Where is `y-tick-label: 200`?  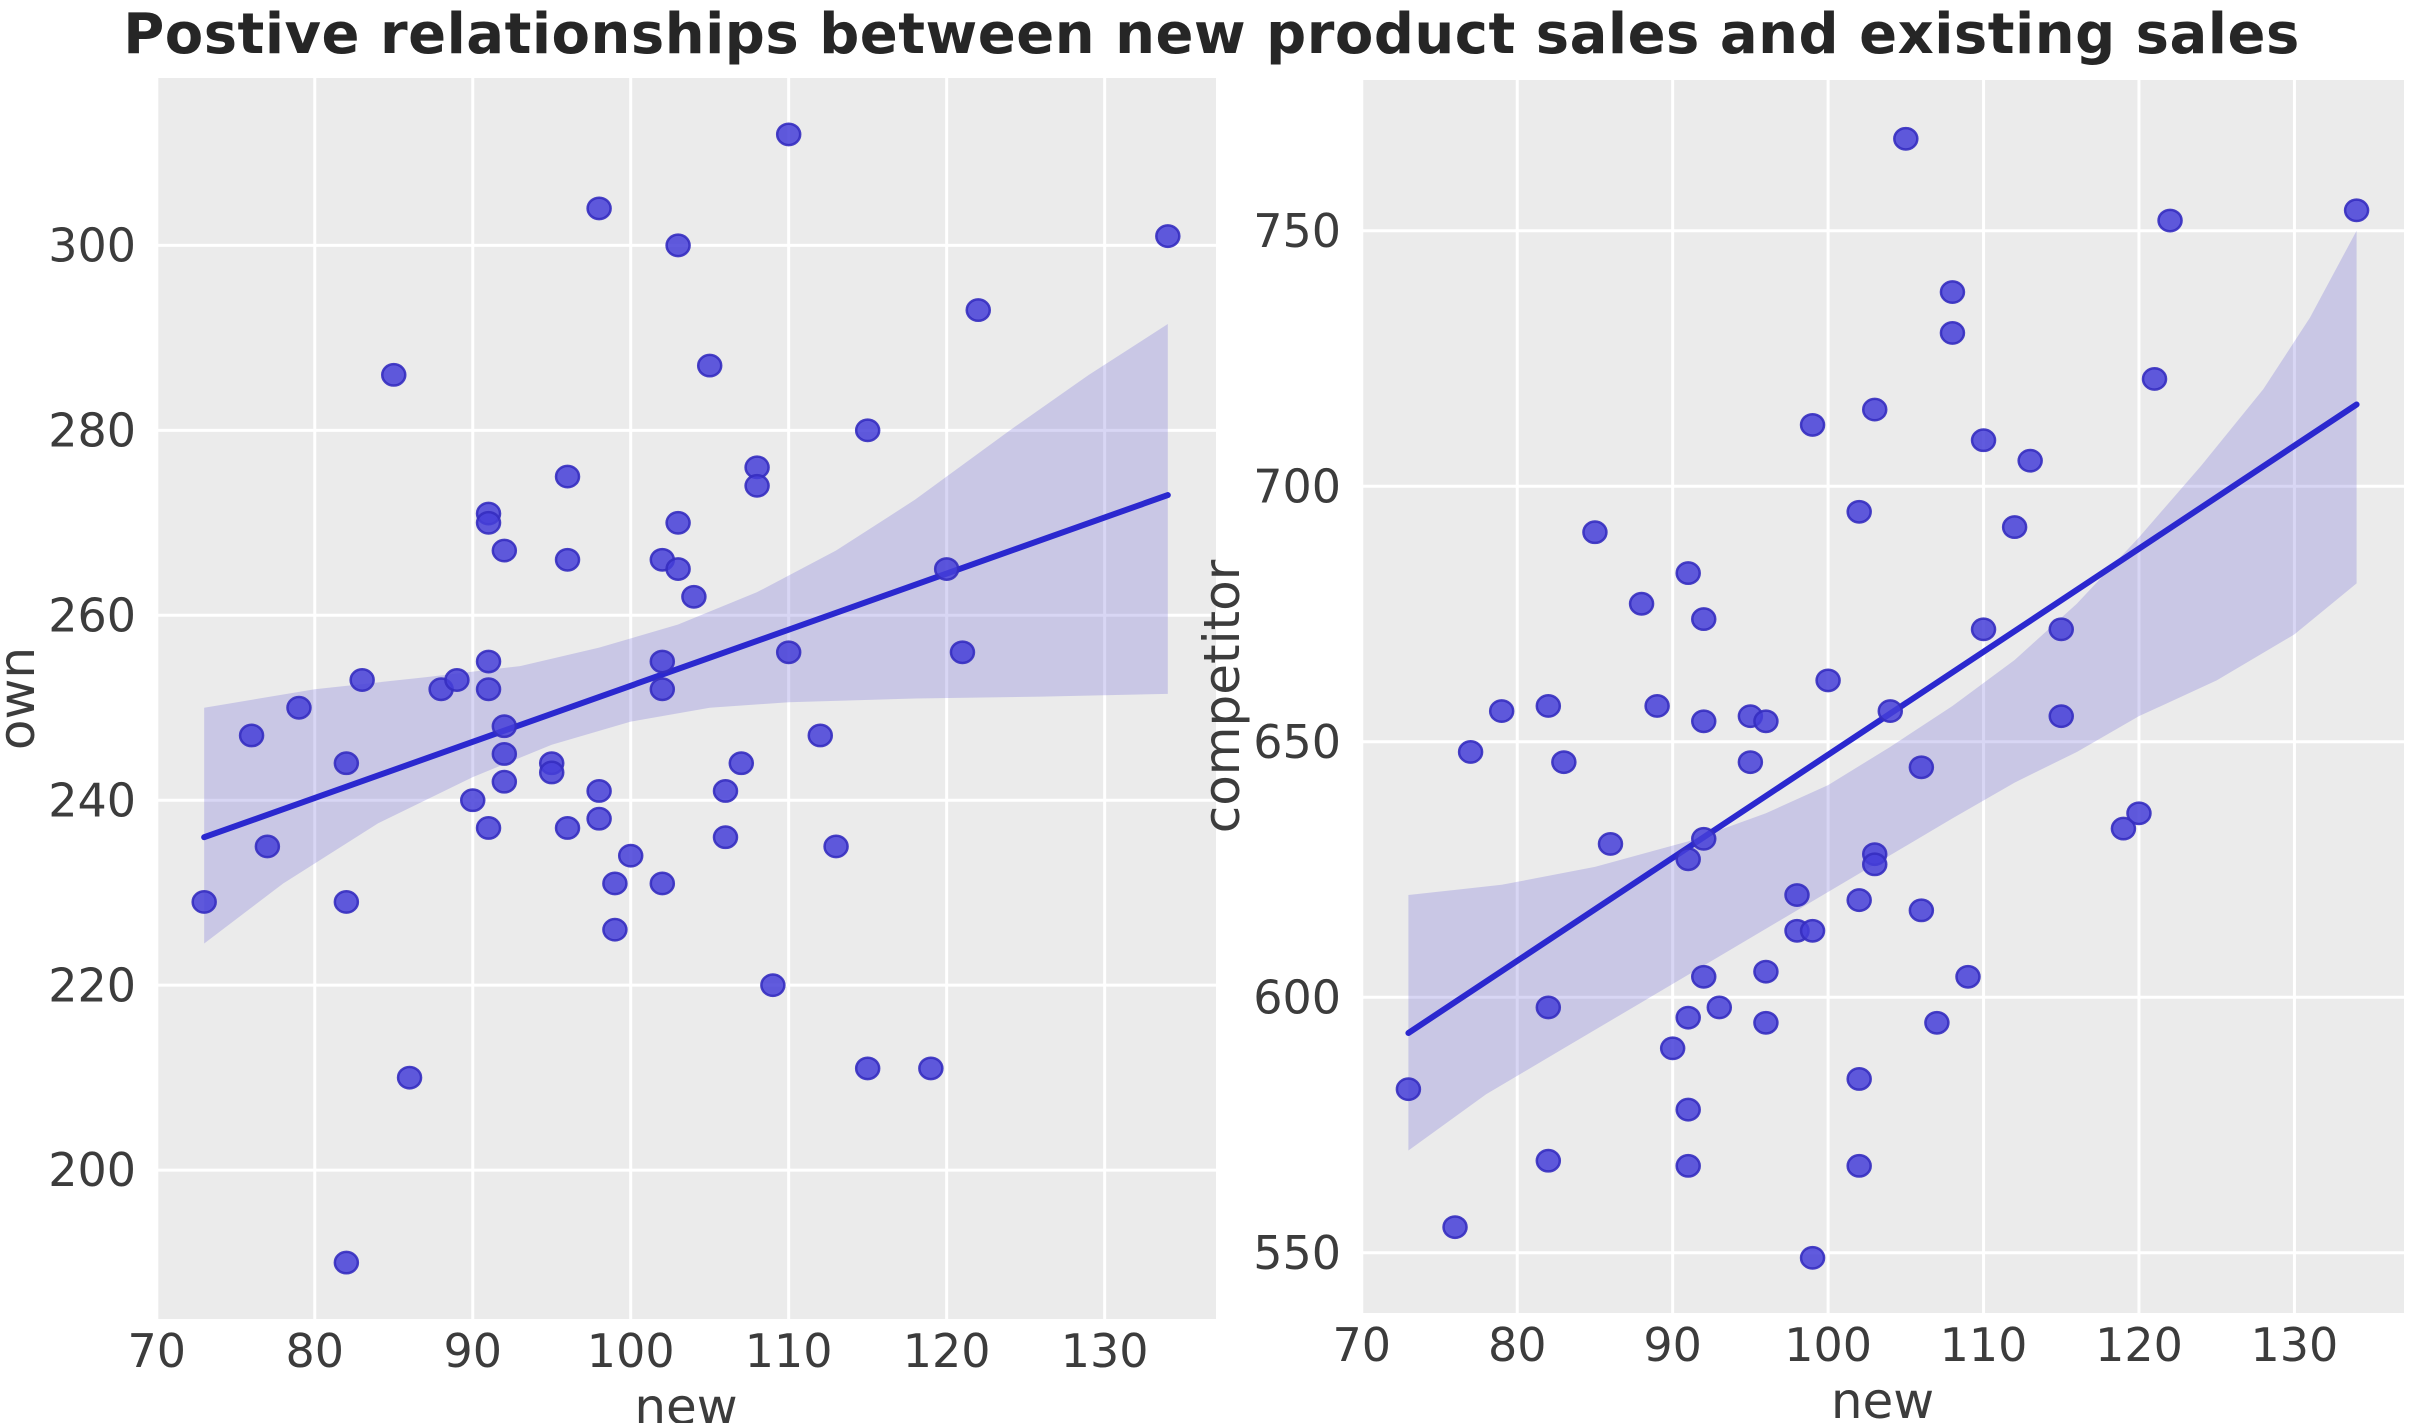
y-tick-label: 200 is located at coordinates (92, 1170).